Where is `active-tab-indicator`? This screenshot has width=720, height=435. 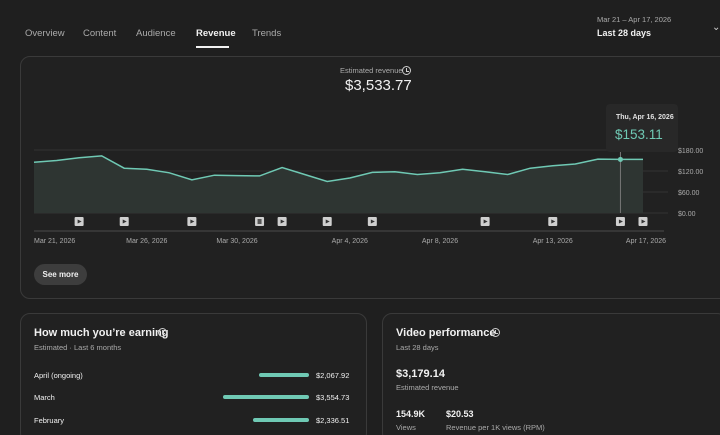
active-tab-indicator is located at coordinates (212, 47).